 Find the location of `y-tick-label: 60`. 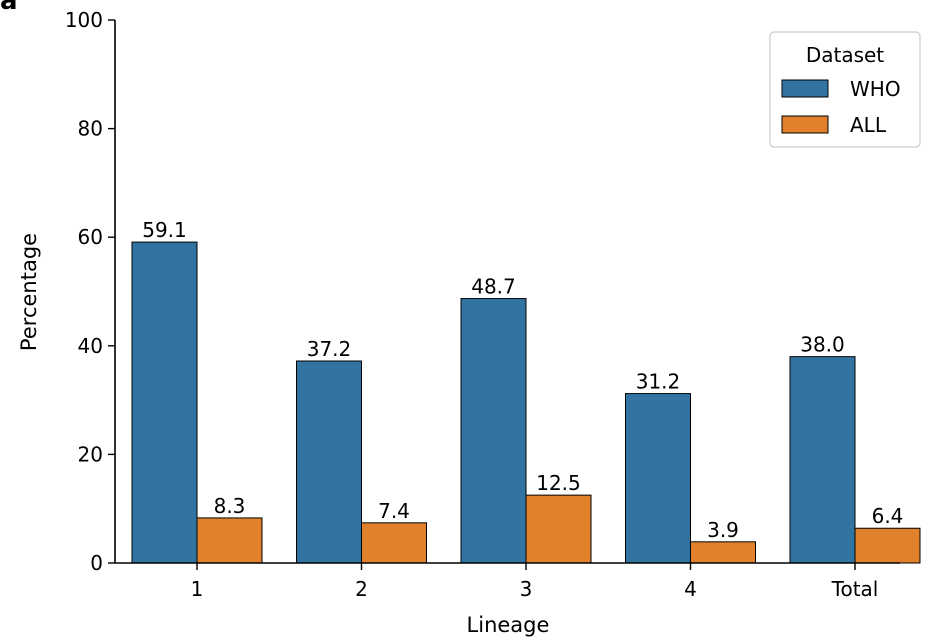

y-tick-label: 60 is located at coordinates (90, 237).